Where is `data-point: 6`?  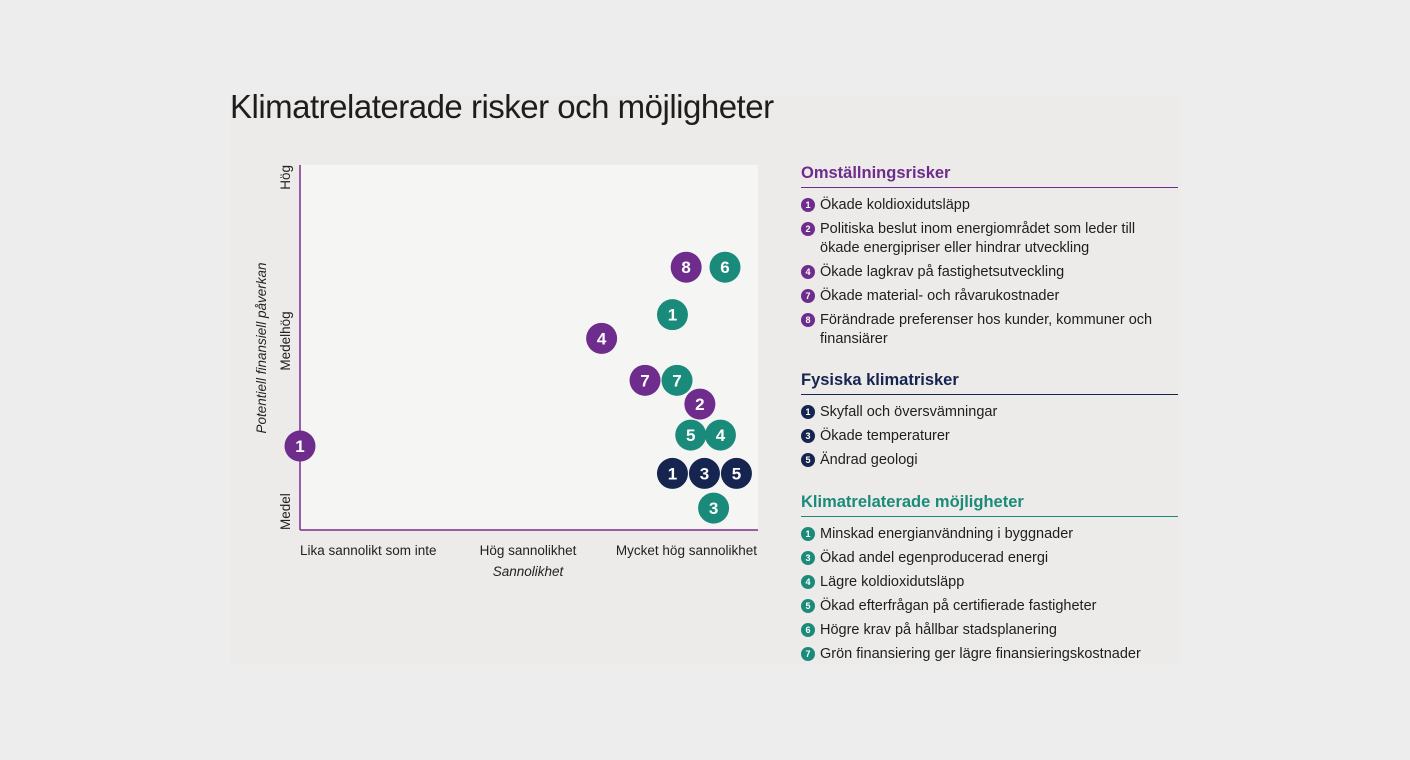 data-point: 6 is located at coordinates (725, 267).